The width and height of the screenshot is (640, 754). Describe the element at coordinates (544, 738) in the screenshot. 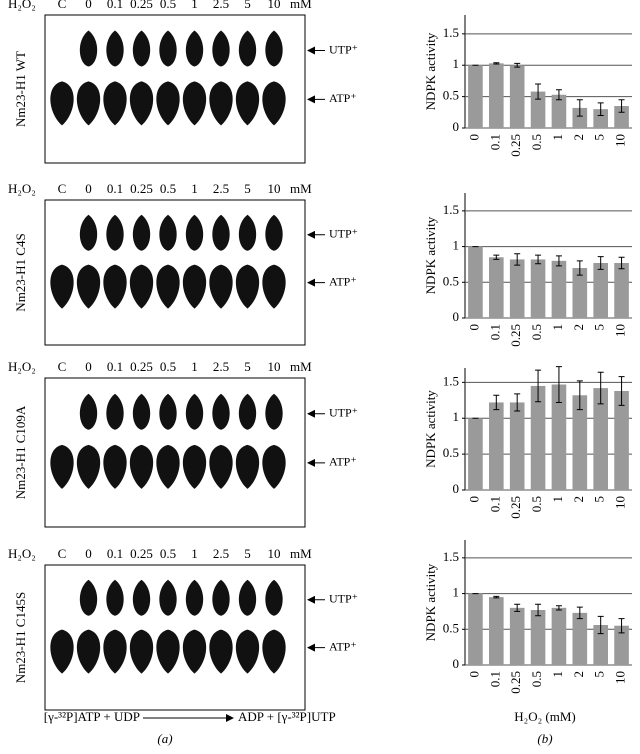

I see `panel-label: (b)` at that location.